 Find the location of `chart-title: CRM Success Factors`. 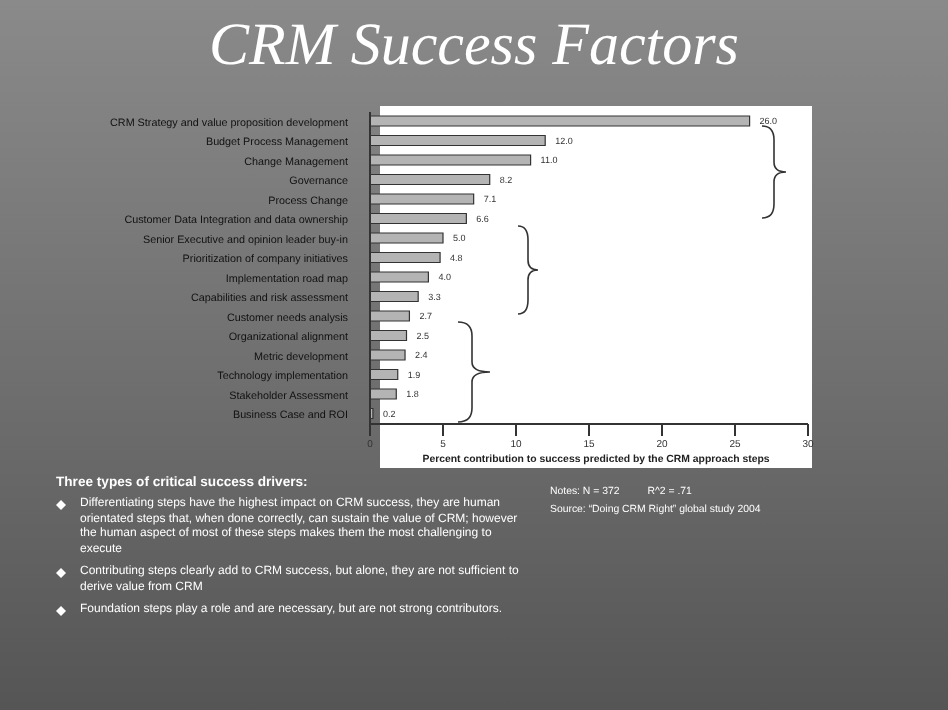

chart-title: CRM Success Factors is located at coordinates (474, 46).